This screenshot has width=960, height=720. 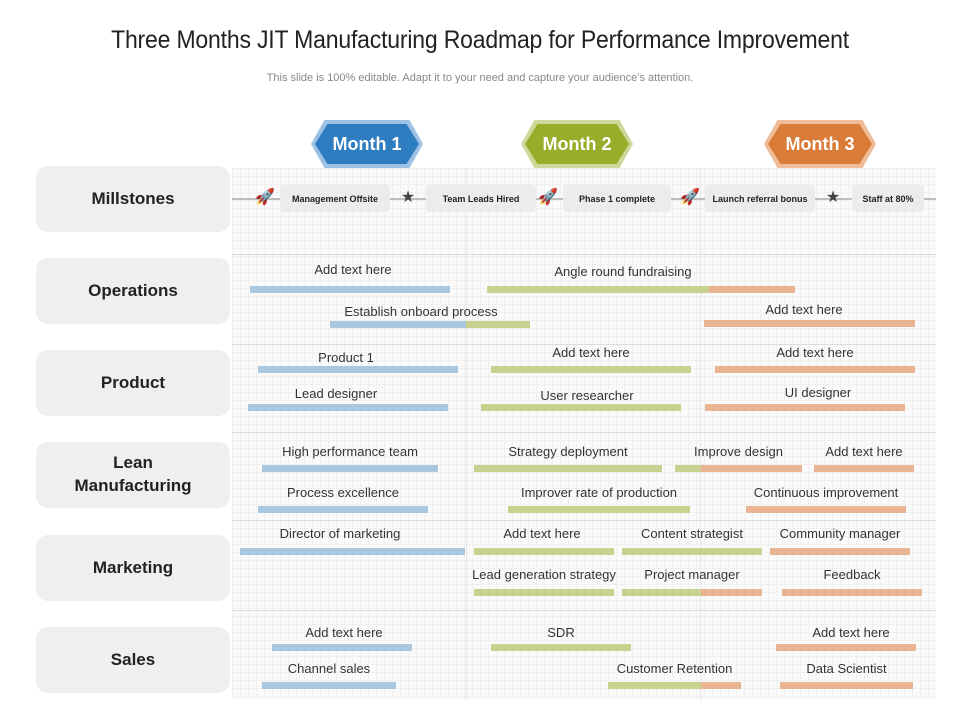 I want to click on task-label: Product 1, so click(x=346, y=357).